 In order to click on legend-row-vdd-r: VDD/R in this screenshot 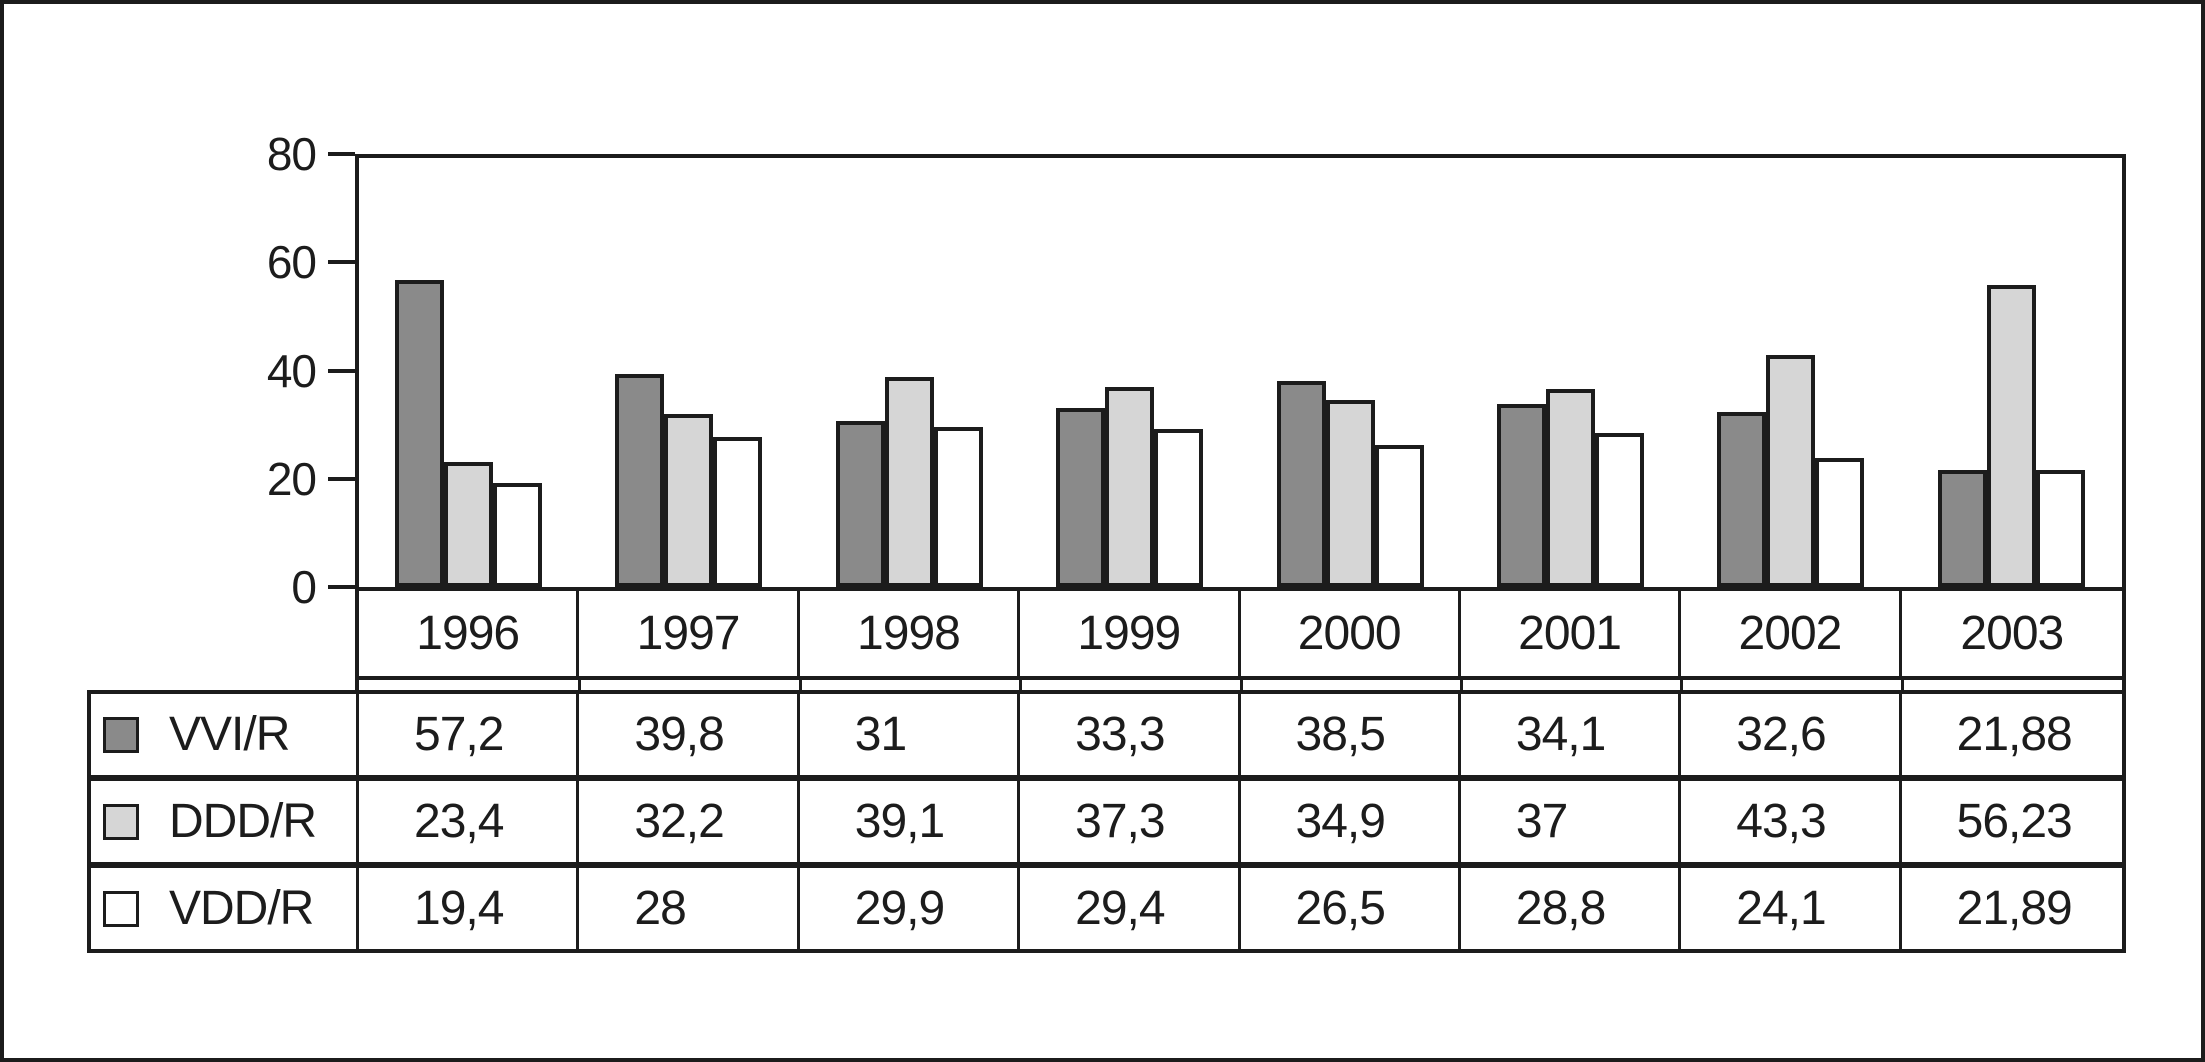, I will do `click(225, 908)`.